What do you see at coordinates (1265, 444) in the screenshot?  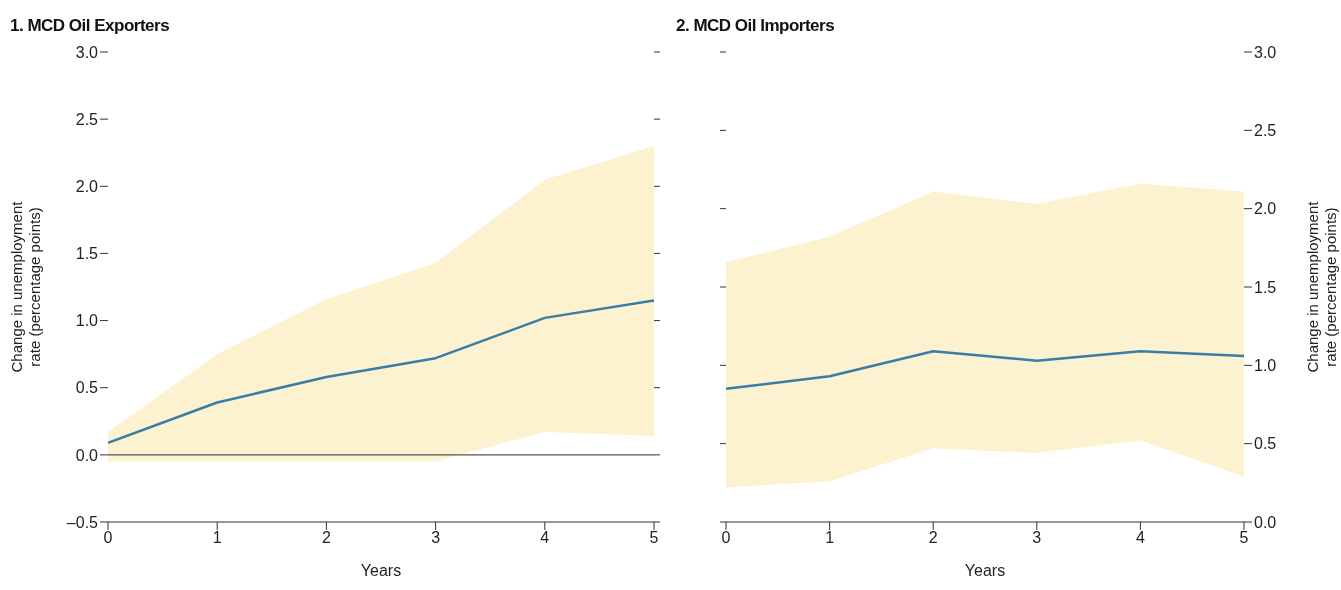 I see `y2-tick-label: 0.5` at bounding box center [1265, 444].